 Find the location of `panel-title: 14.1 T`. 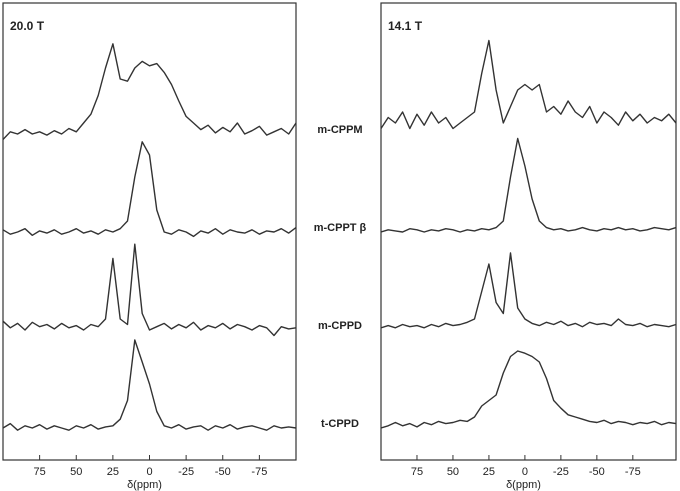

panel-title: 14.1 T is located at coordinates (405, 26).